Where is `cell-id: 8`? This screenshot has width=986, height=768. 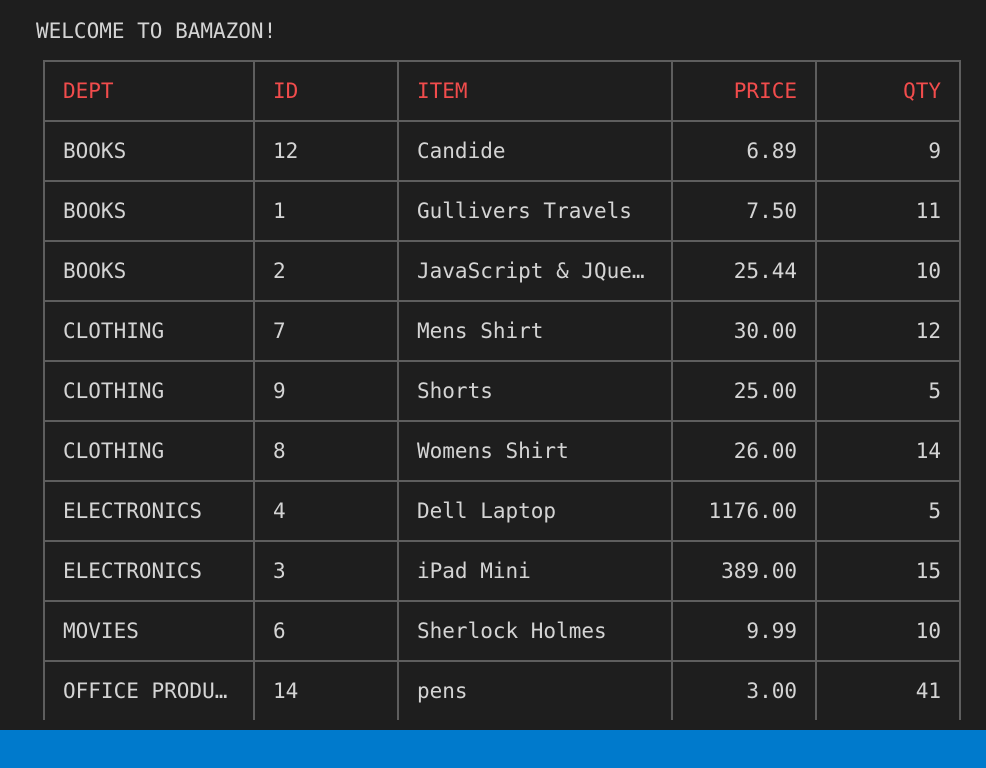
cell-id: 8 is located at coordinates (326, 451).